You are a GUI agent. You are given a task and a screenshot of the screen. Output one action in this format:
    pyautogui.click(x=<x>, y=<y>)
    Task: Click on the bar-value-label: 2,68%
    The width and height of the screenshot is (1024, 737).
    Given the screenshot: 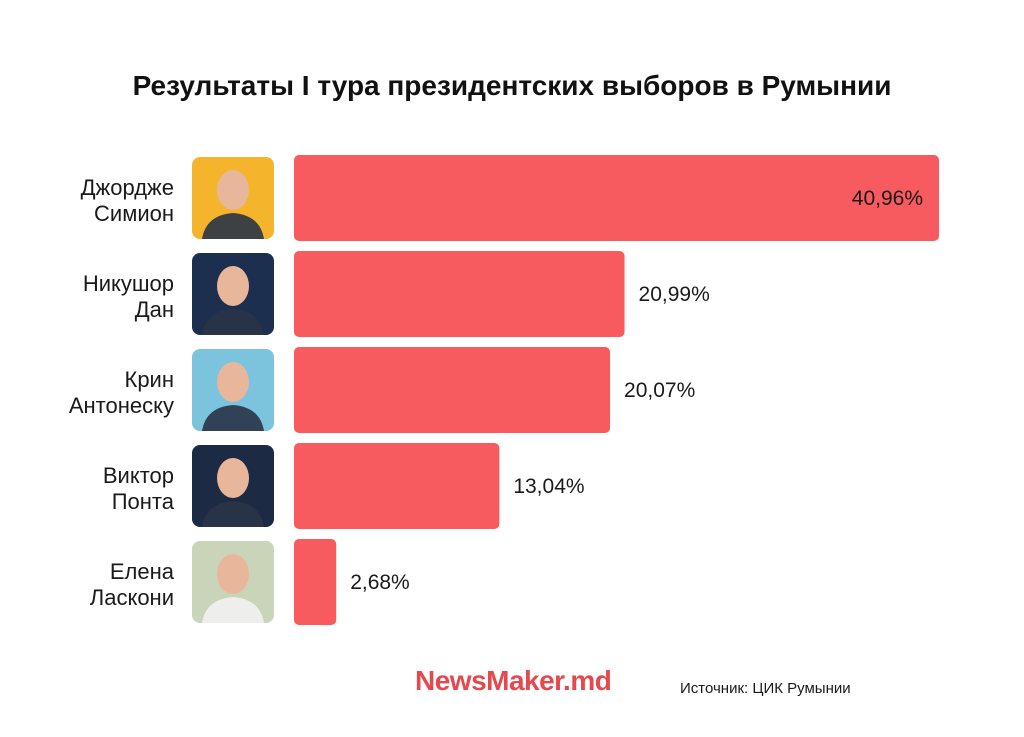 What is the action you would take?
    pyautogui.click(x=380, y=582)
    